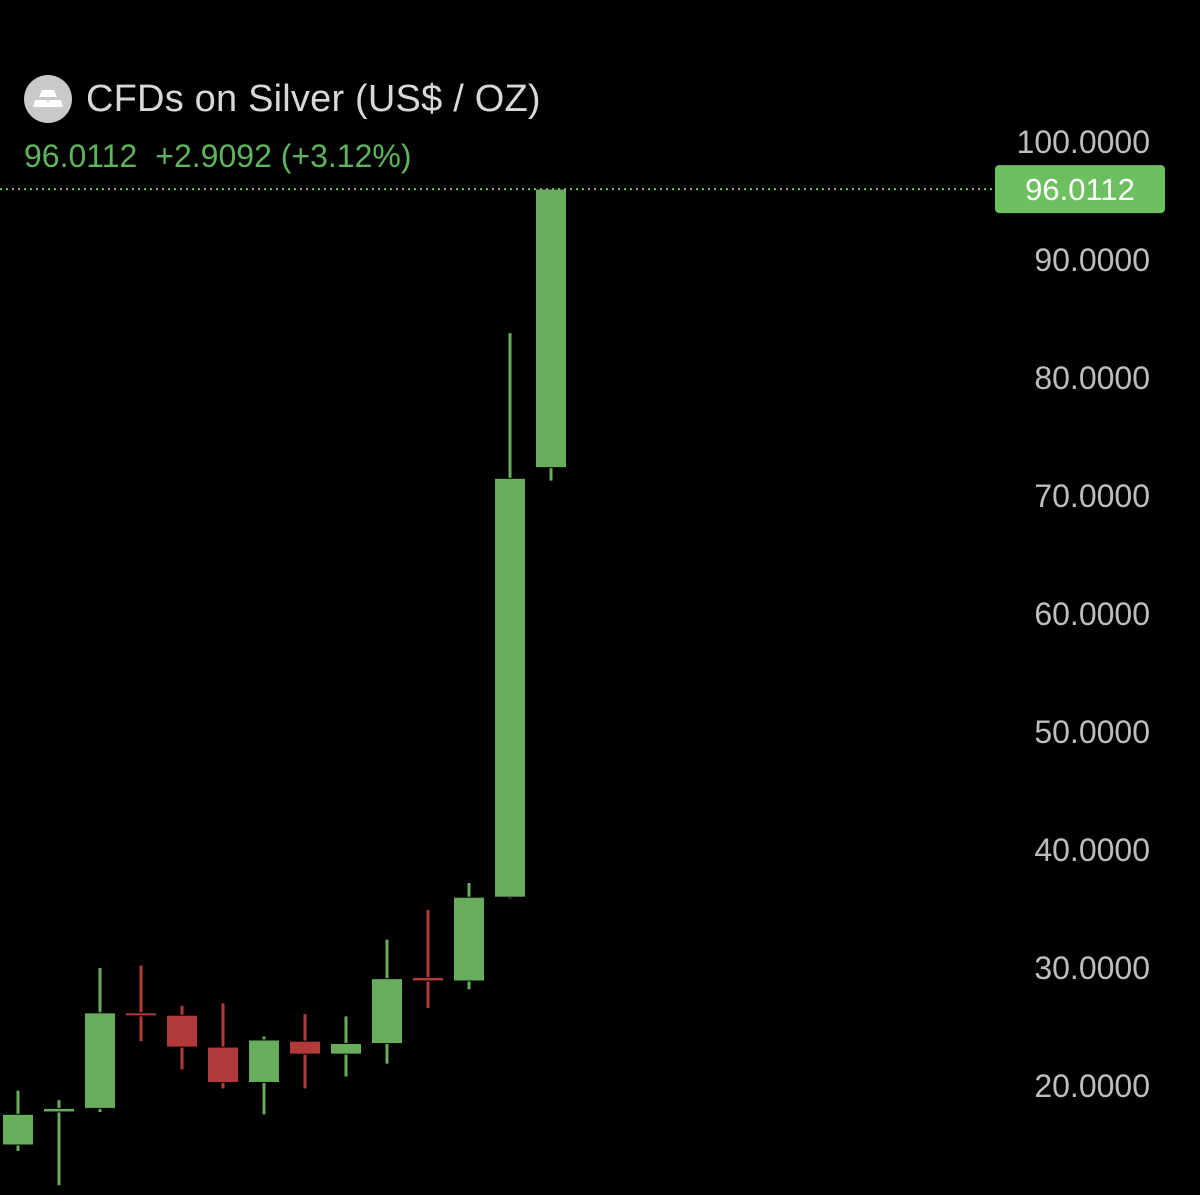 This screenshot has height=1195, width=1200. What do you see at coordinates (1092, 968) in the screenshot?
I see `y-tick-label: 30.0000` at bounding box center [1092, 968].